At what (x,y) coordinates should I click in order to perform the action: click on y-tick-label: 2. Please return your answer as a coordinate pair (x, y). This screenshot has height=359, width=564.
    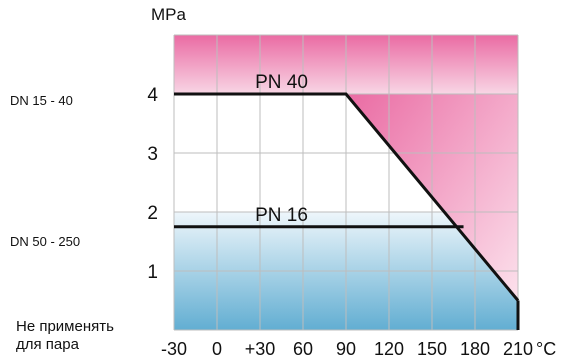
    Looking at the image, I should click on (152, 213).